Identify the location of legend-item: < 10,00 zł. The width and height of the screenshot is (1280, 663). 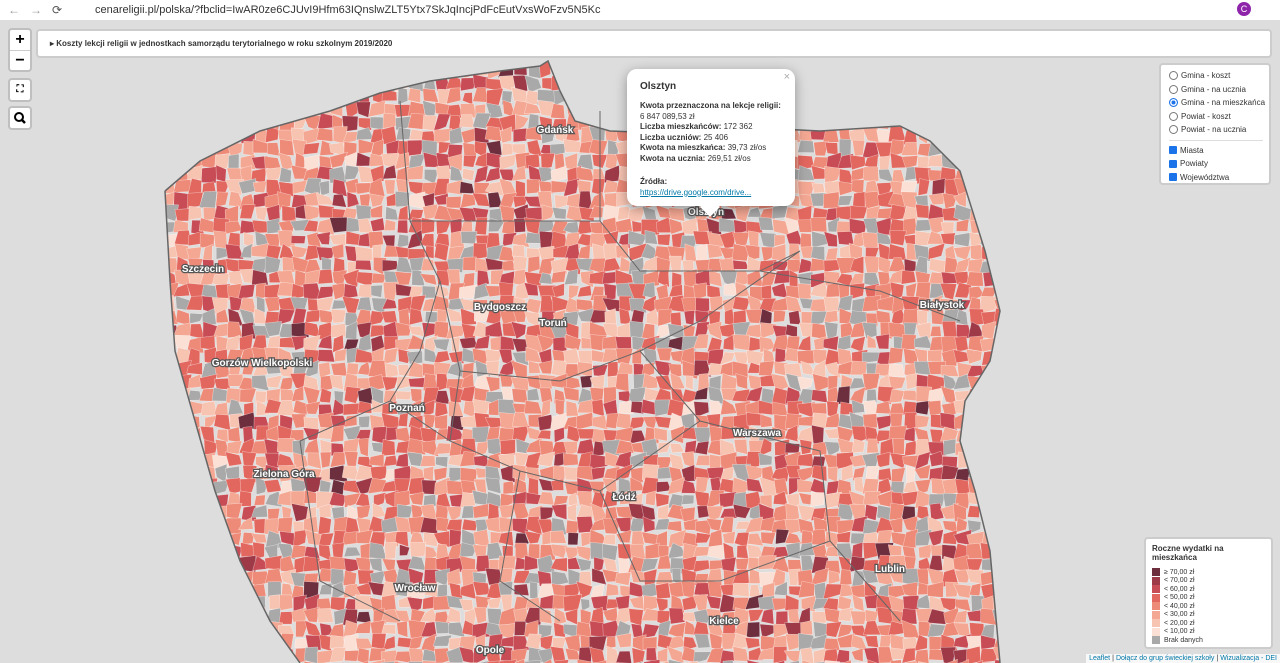
(1208, 632).